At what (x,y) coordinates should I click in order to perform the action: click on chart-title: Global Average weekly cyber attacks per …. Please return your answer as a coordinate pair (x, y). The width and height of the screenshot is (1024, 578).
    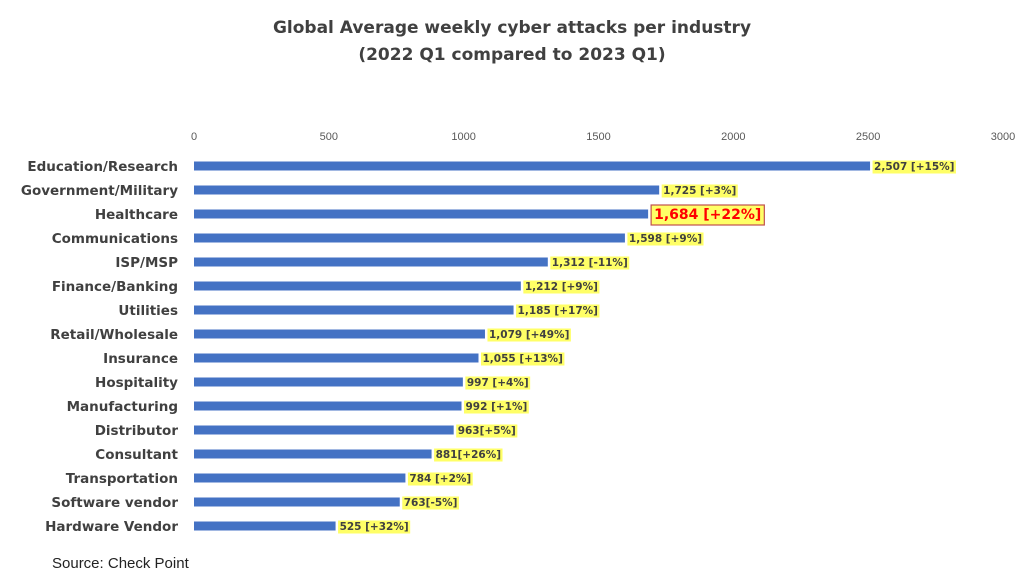
    Looking at the image, I should click on (512, 28).